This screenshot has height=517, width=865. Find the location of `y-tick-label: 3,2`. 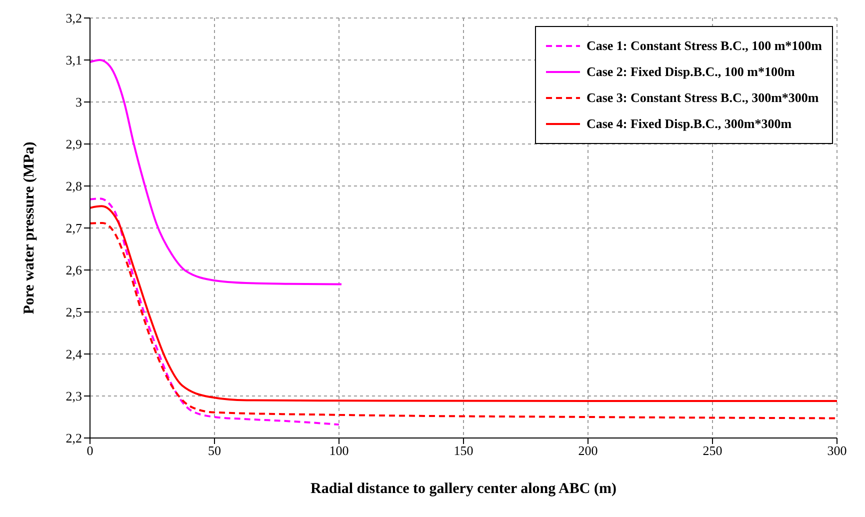

y-tick-label: 3,2 is located at coordinates (74, 18).